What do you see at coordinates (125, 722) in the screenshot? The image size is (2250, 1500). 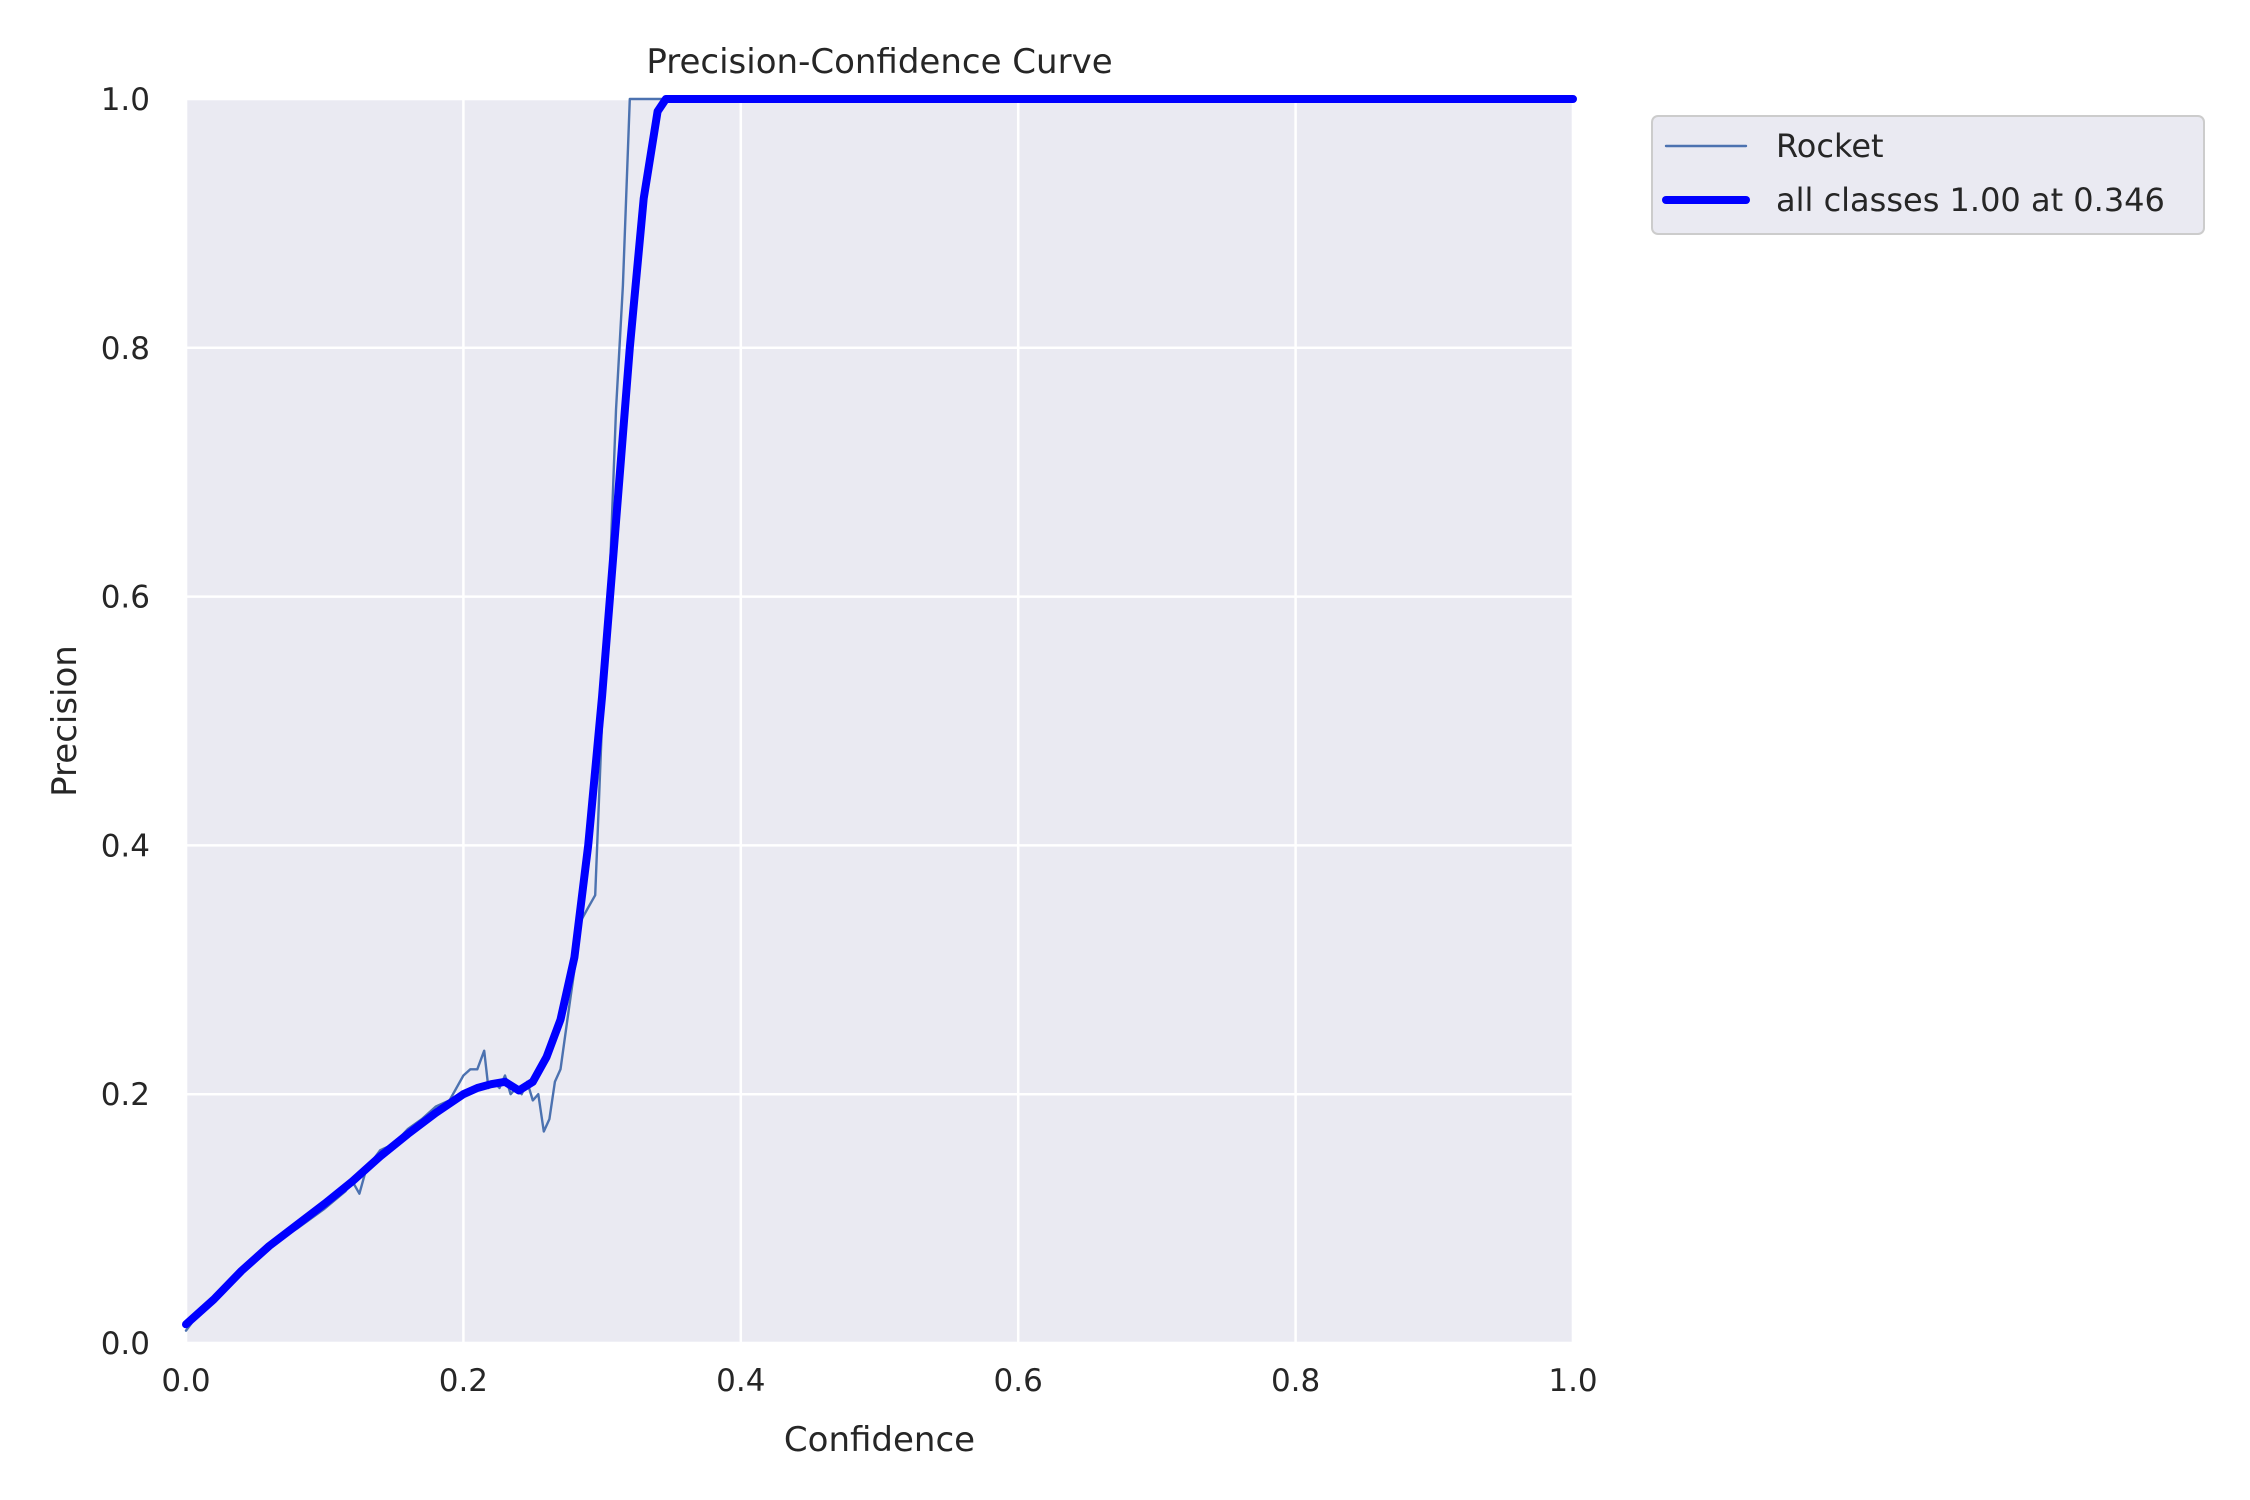 I see `y-tick-labels: 0.0 0.2 0.4 0.6 0.8 1.0` at bounding box center [125, 722].